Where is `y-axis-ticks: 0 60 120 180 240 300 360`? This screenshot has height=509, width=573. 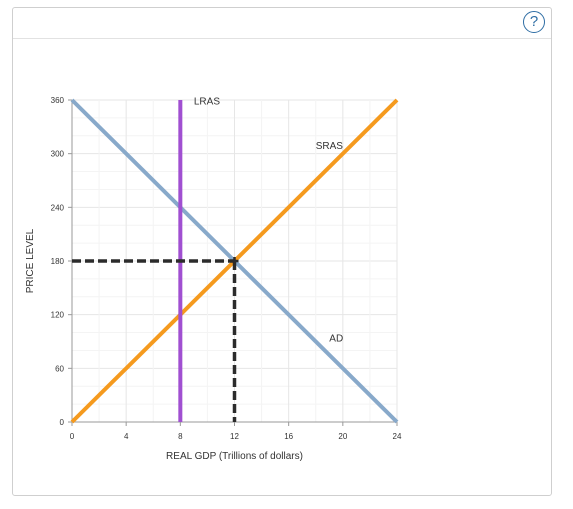
y-axis-ticks: 0 60 120 180 240 300 360 is located at coordinates (61, 261).